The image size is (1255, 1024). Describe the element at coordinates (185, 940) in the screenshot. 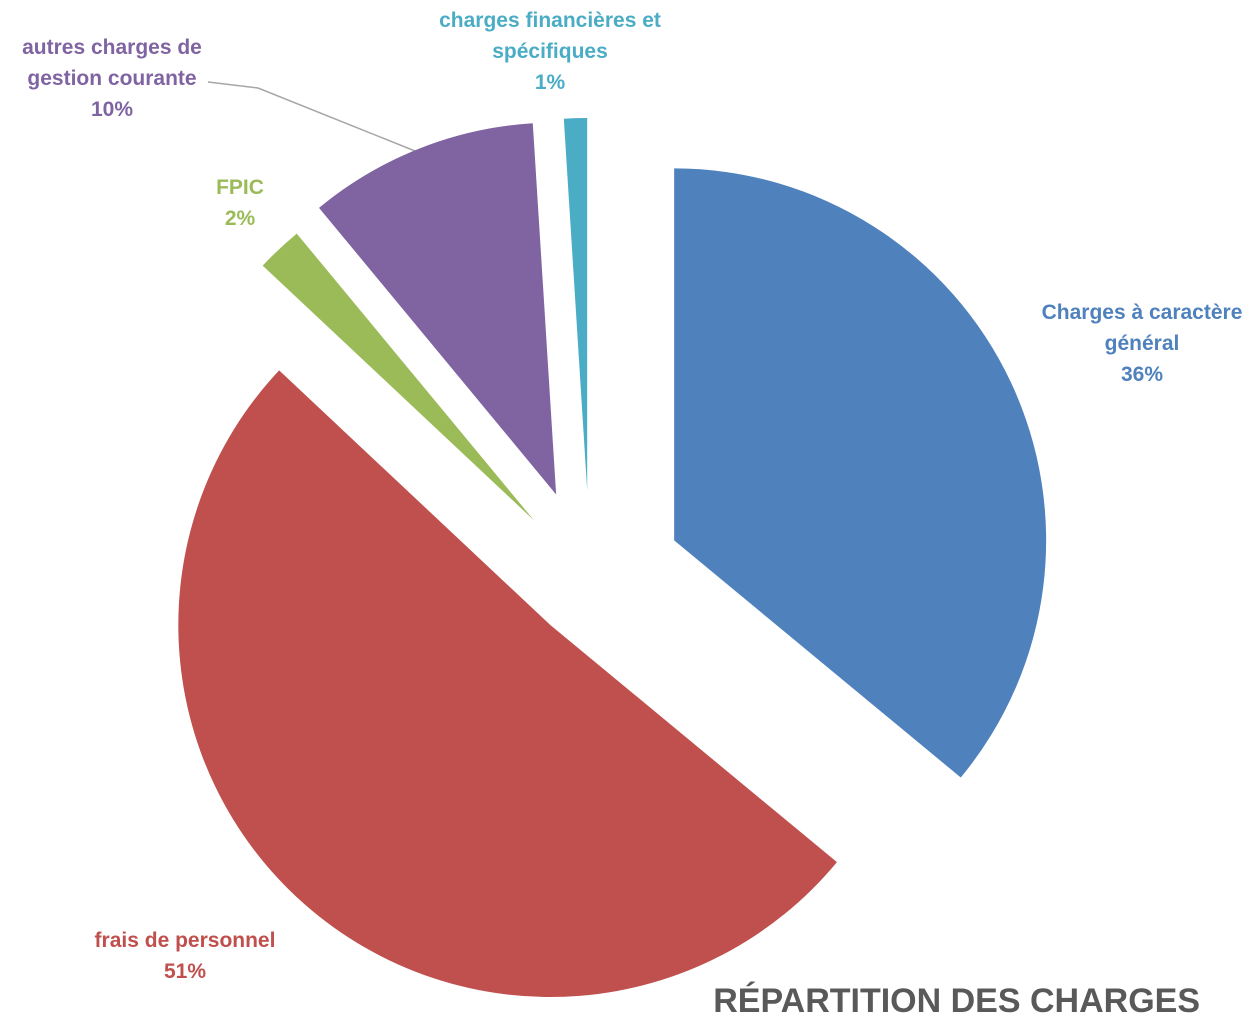

I see `category-label: frais de personnel` at that location.